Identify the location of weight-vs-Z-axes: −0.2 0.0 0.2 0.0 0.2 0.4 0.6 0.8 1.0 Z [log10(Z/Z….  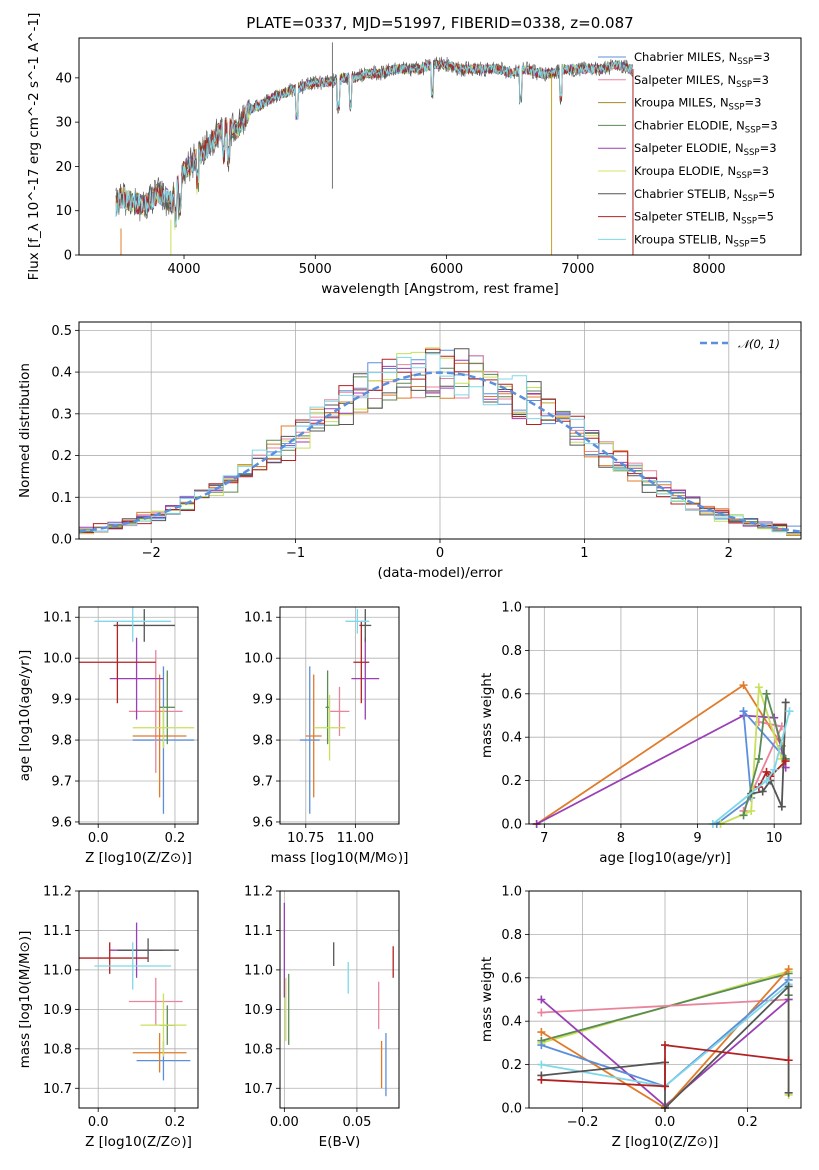
(640, 1017).